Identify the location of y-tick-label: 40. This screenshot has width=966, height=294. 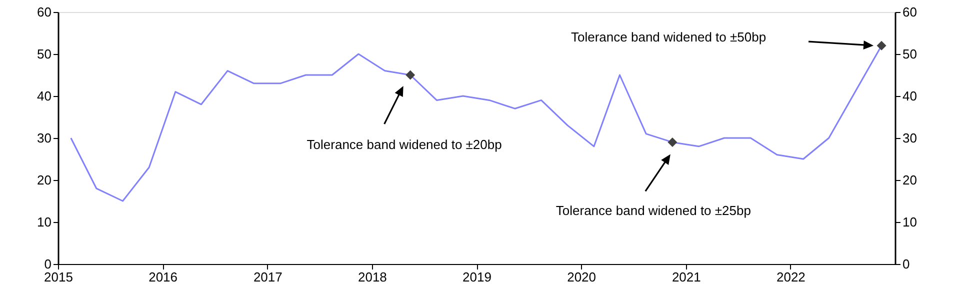
(44, 96).